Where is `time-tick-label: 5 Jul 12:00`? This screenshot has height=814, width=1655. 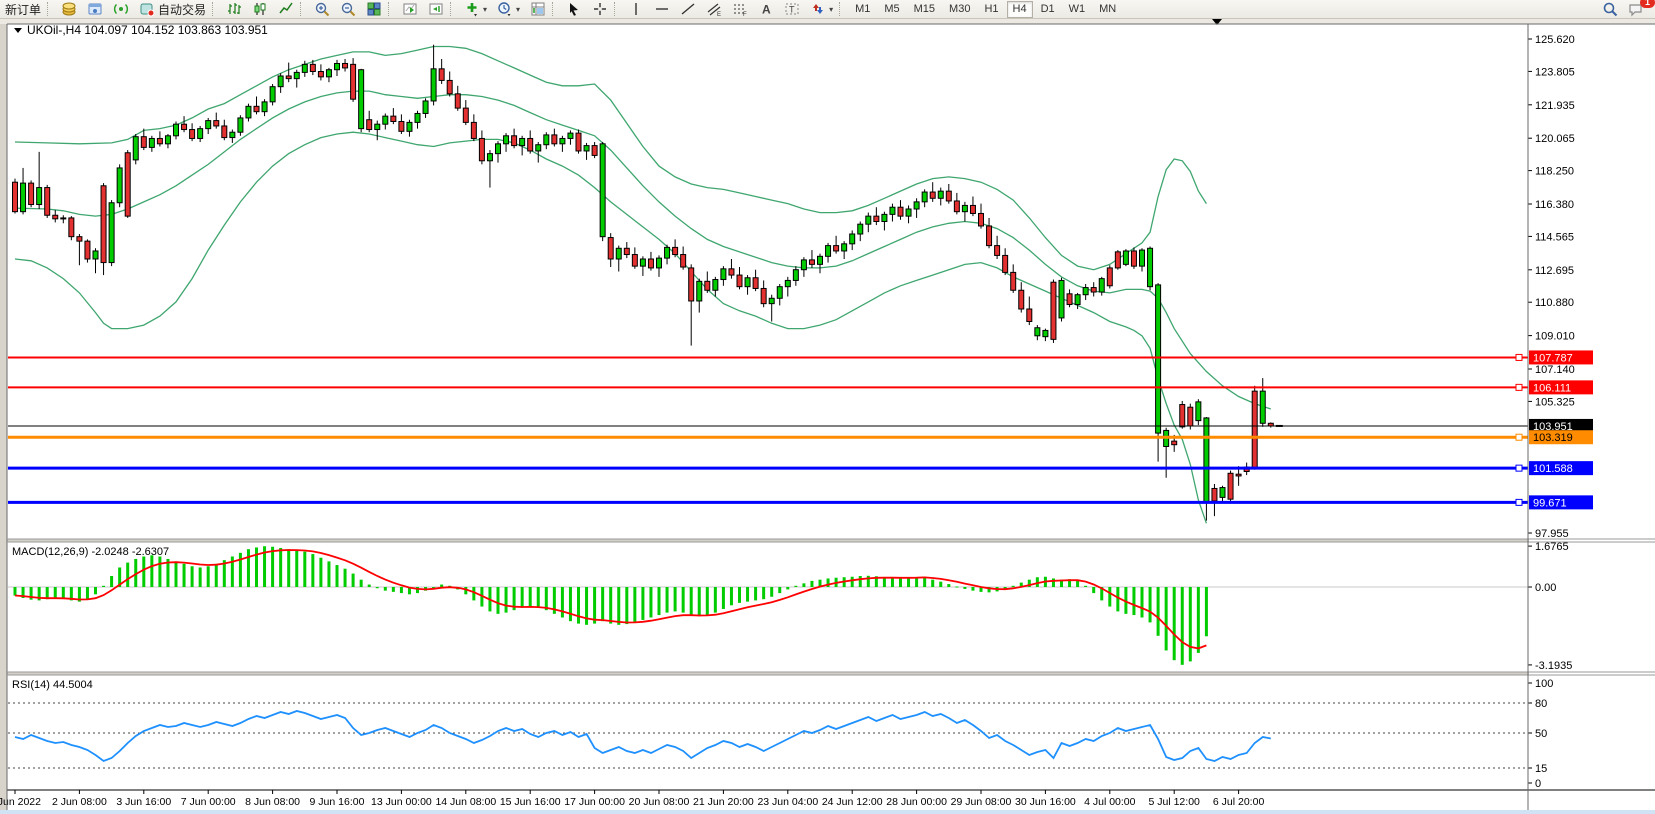 time-tick-label: 5 Jul 12:00 is located at coordinates (1175, 802).